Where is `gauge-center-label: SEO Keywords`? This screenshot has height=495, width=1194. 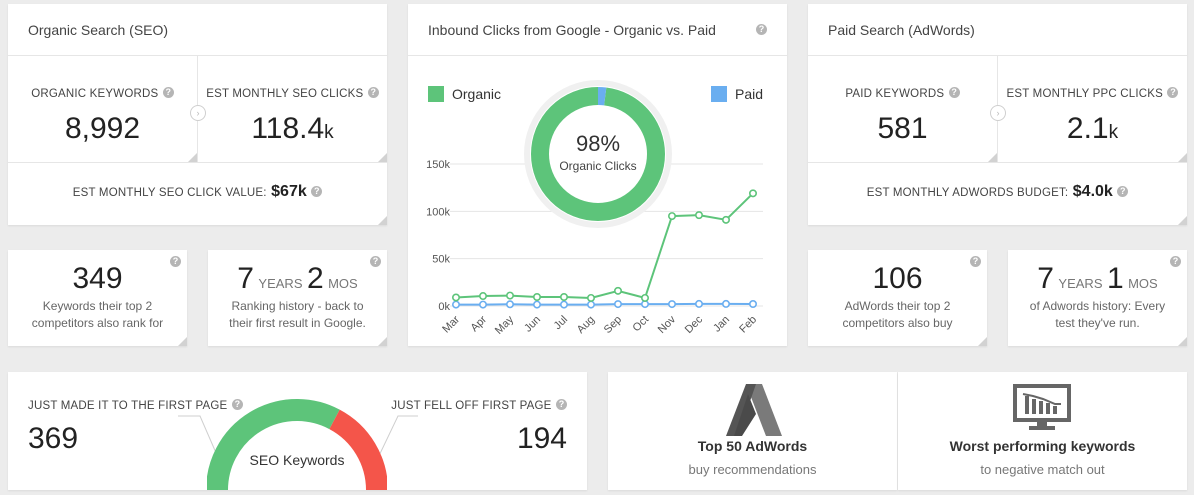 gauge-center-label: SEO Keywords is located at coordinates (297, 460).